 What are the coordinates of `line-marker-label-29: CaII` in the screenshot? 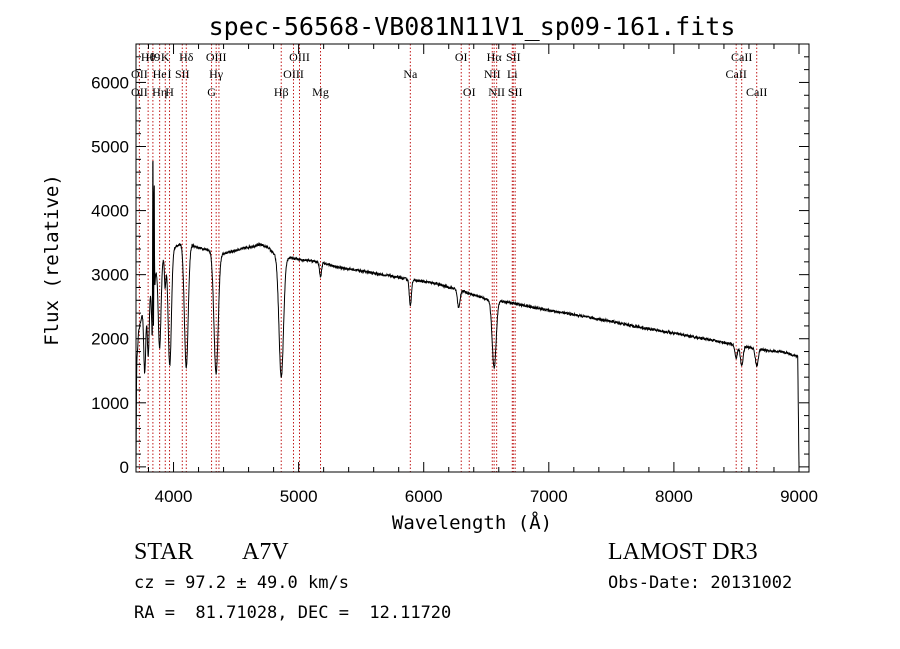 It's located at (756, 92).